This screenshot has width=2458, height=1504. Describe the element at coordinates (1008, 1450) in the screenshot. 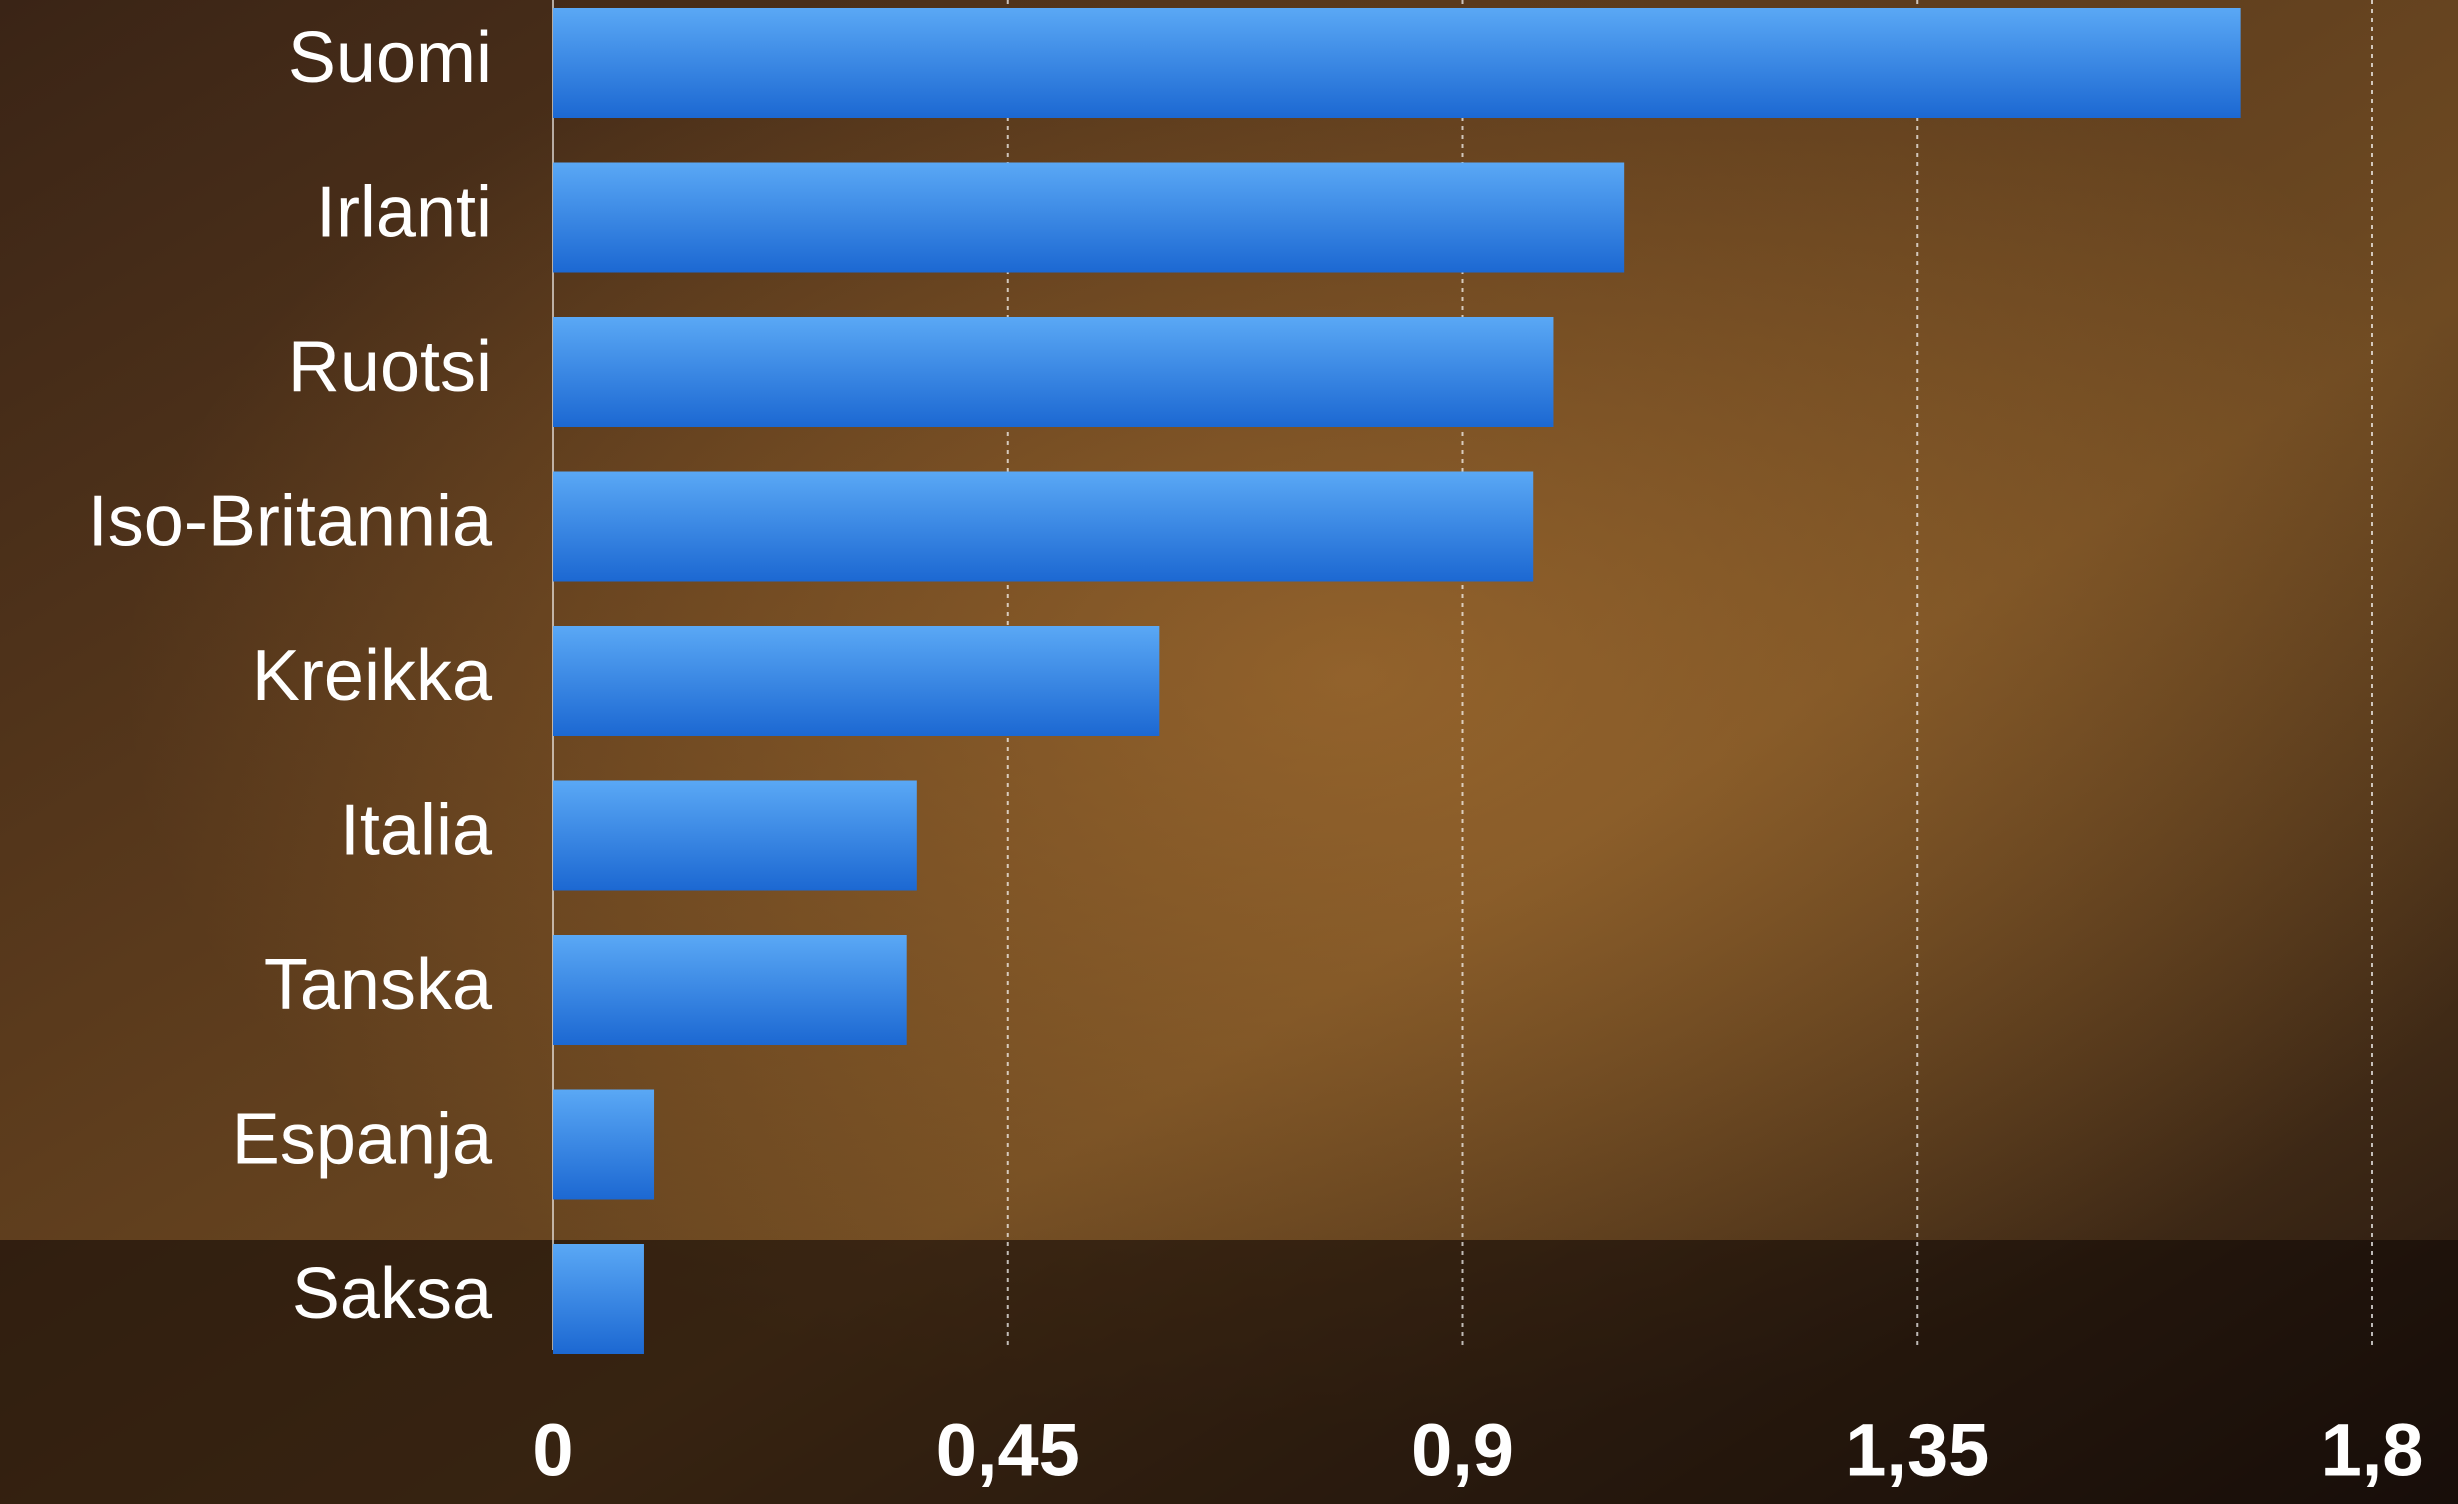

I see `x-tick-label: 0,45` at that location.